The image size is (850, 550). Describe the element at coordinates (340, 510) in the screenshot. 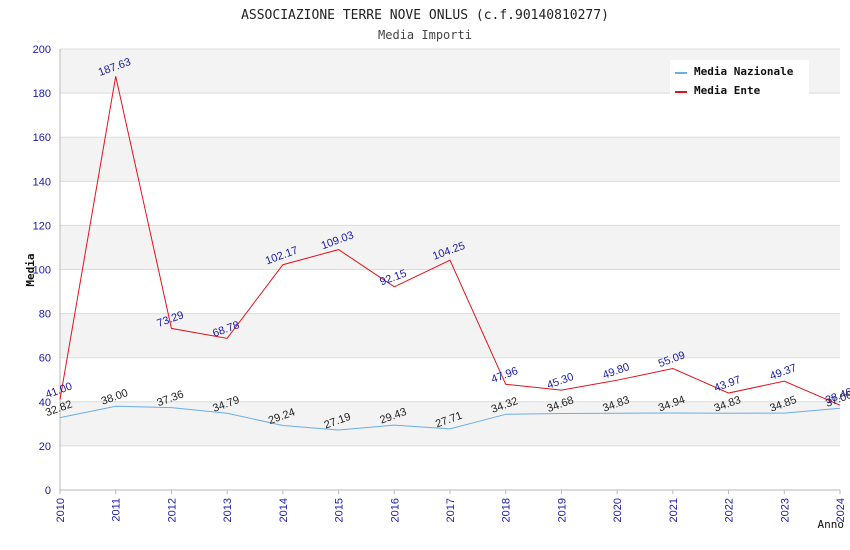

I see `x-tick-label: 2015` at that location.